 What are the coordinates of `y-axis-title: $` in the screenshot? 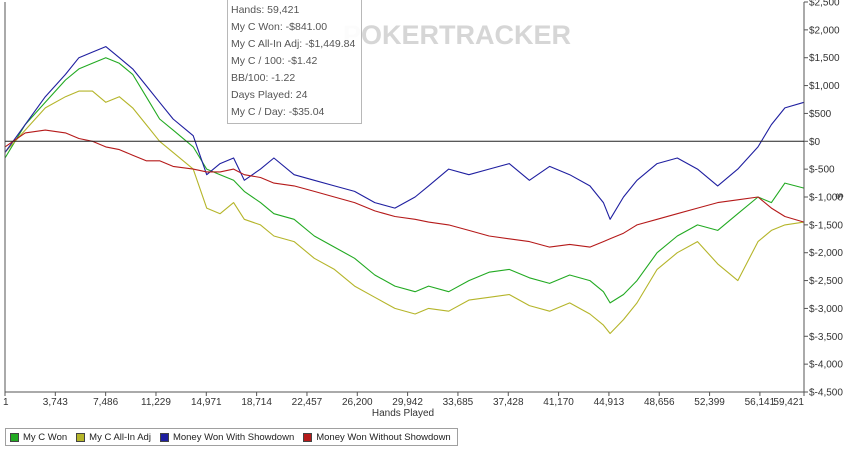 It's located at (838, 196).